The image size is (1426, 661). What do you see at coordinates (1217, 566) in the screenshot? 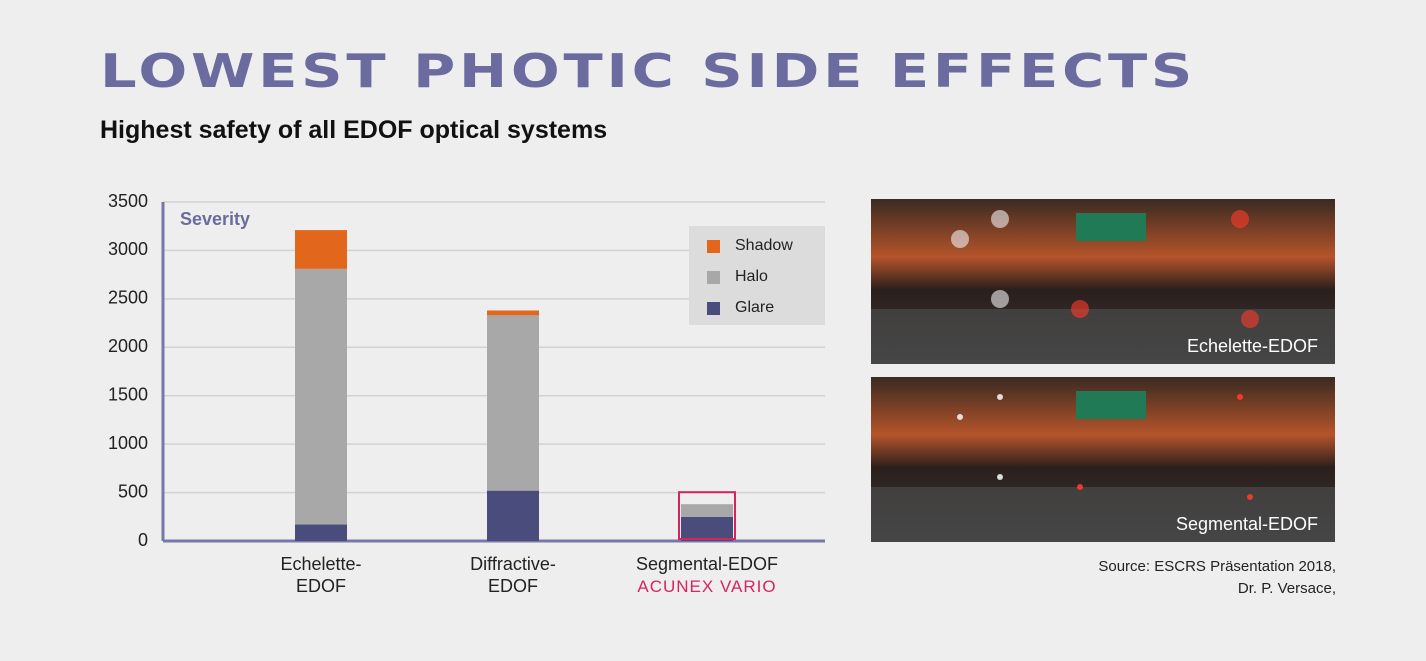
I see `source-line: Source: ESCRS Präsentation 2018,` at bounding box center [1217, 566].